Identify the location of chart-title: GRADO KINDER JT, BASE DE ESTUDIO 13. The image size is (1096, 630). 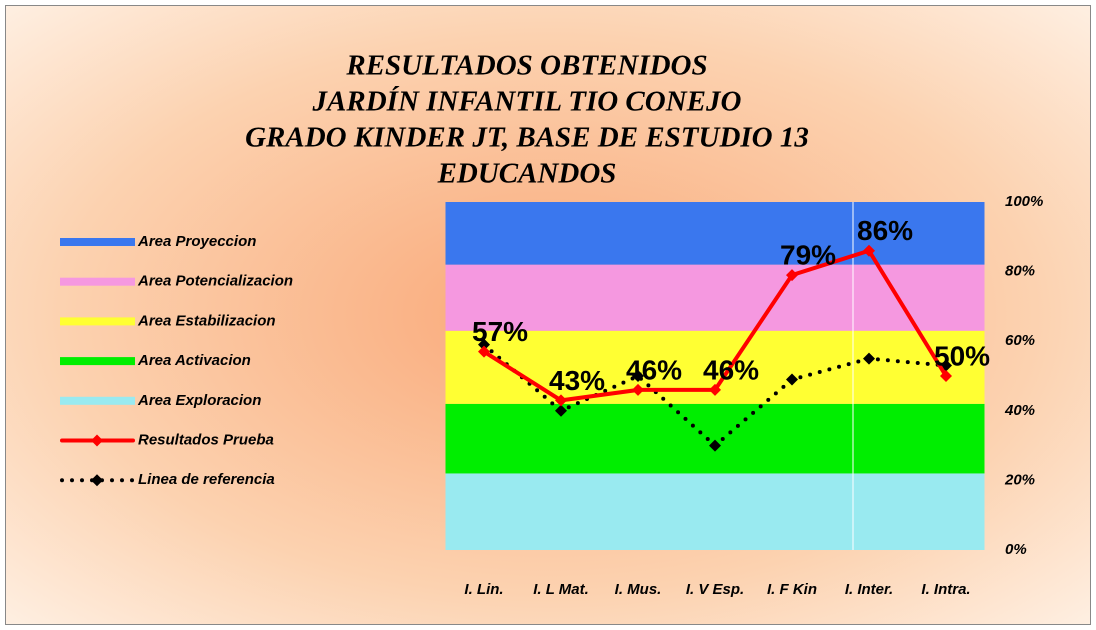
(527, 138).